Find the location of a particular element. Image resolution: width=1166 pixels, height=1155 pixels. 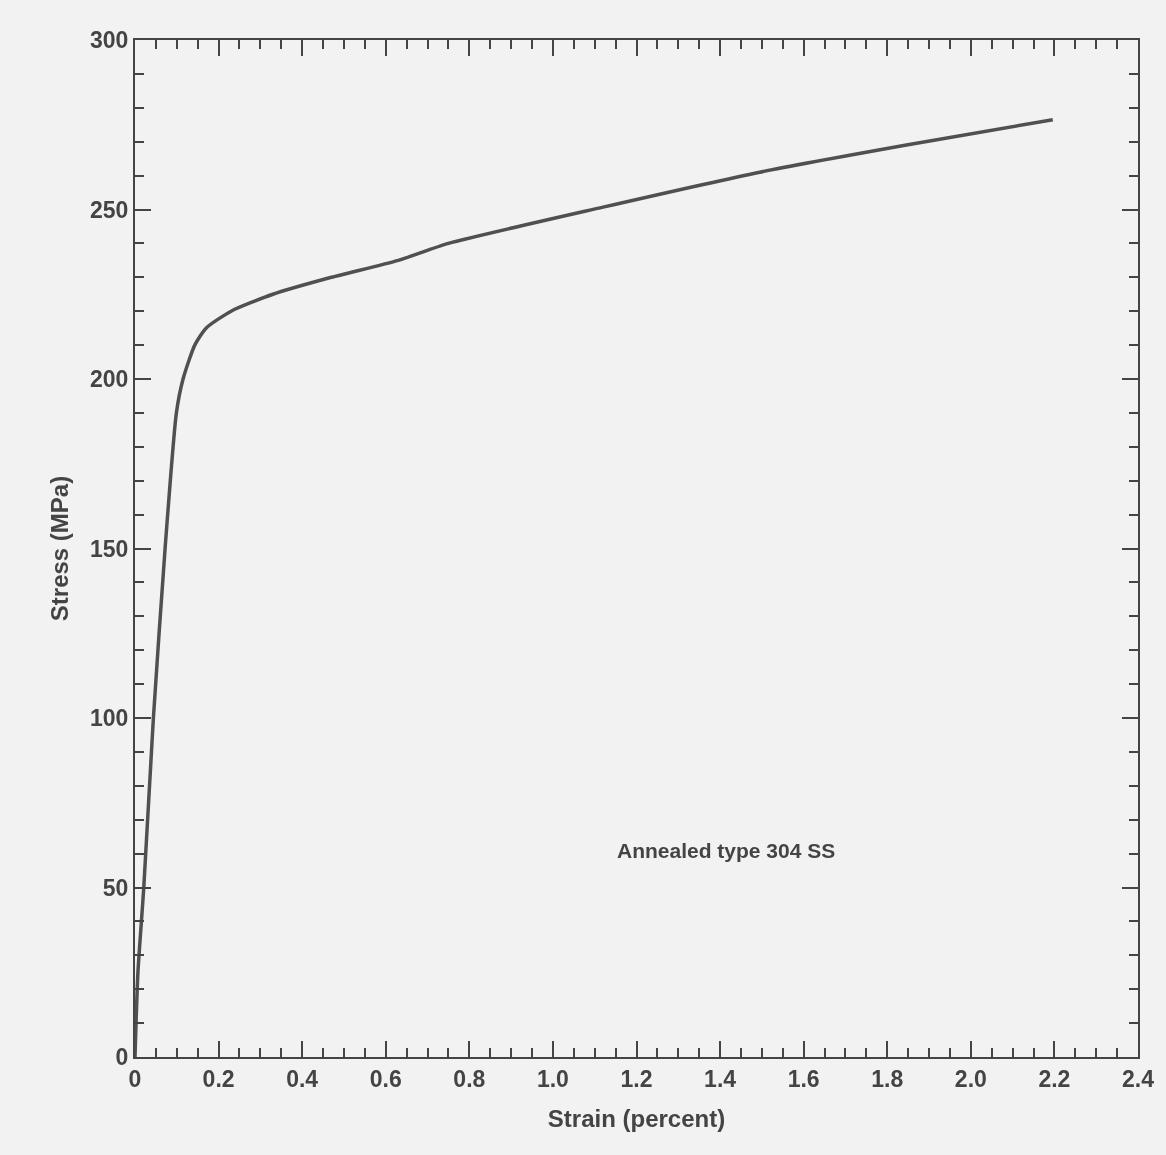

y-axis-title: Stress (MPa) is located at coordinates (59, 548).